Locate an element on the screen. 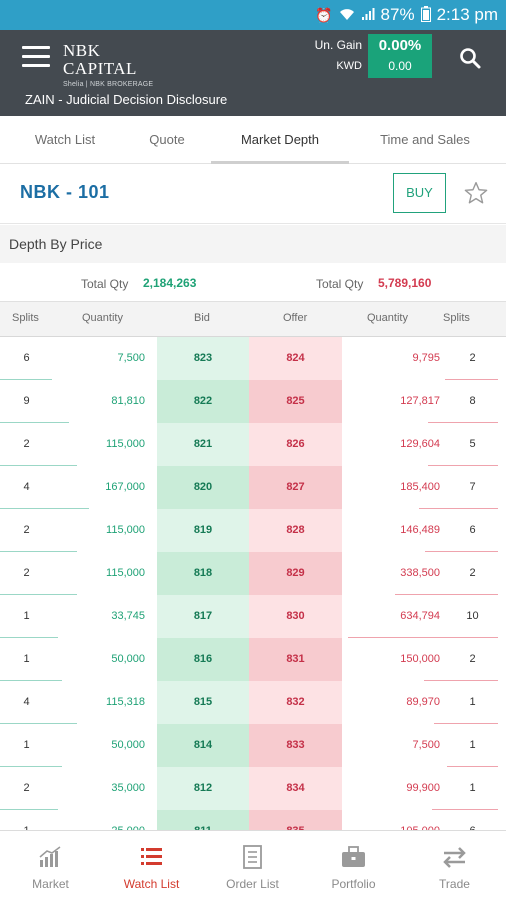 The height and width of the screenshot is (900, 506). chart-icon is located at coordinates (50, 857).